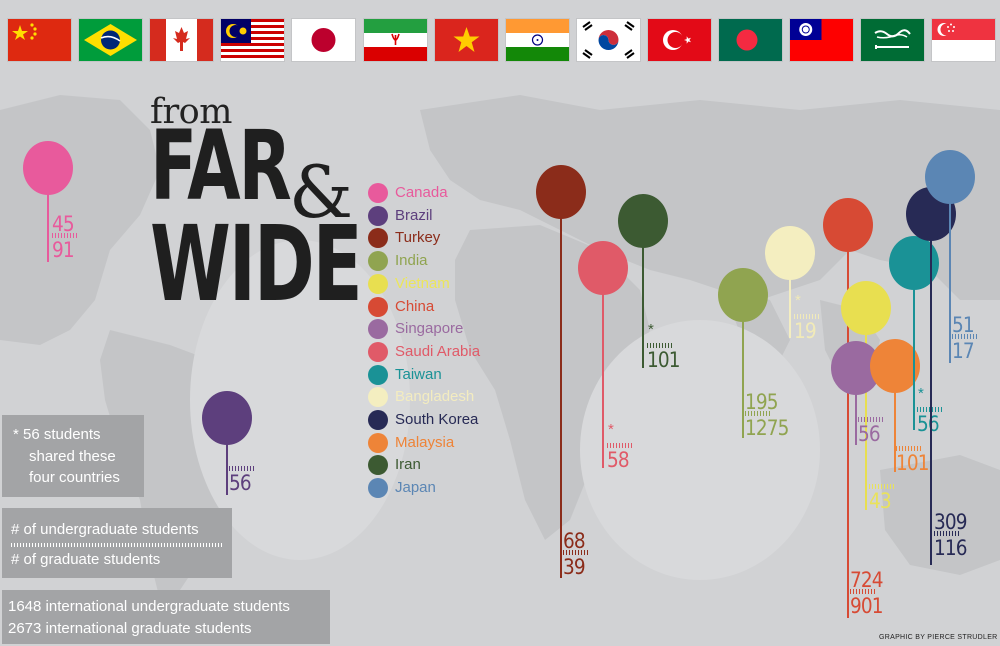 This screenshot has height=646, width=1000. What do you see at coordinates (437, 419) in the screenshot?
I see `legend-label: South Korea` at bounding box center [437, 419].